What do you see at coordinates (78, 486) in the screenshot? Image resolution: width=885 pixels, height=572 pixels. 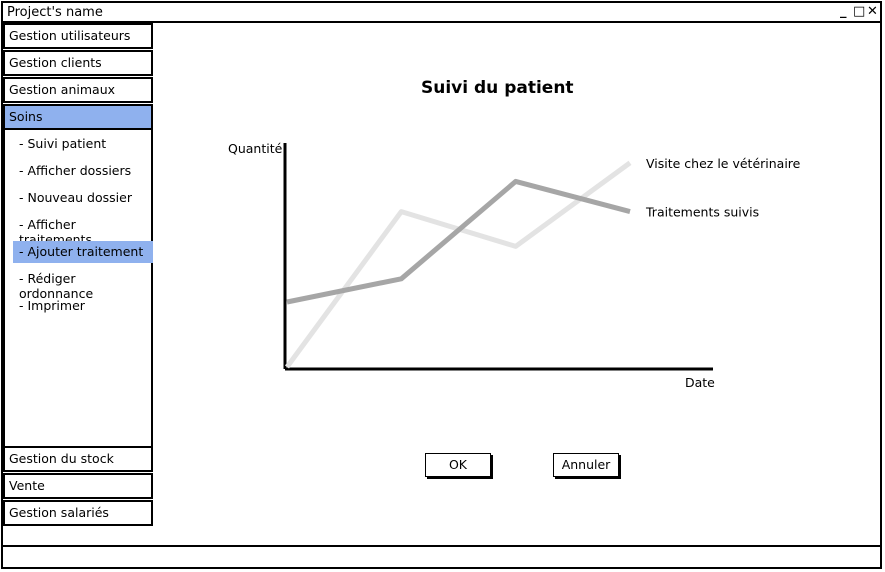 I see `nav-item-vente: Vente` at bounding box center [78, 486].